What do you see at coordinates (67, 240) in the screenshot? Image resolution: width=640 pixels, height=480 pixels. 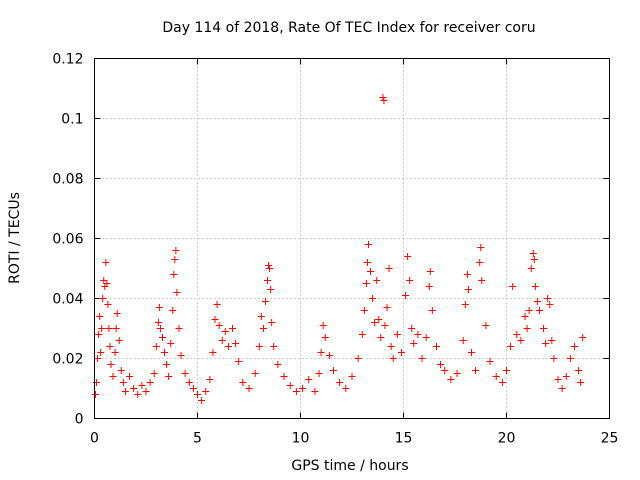 I see `y-tick-label: 0.06` at bounding box center [67, 240].